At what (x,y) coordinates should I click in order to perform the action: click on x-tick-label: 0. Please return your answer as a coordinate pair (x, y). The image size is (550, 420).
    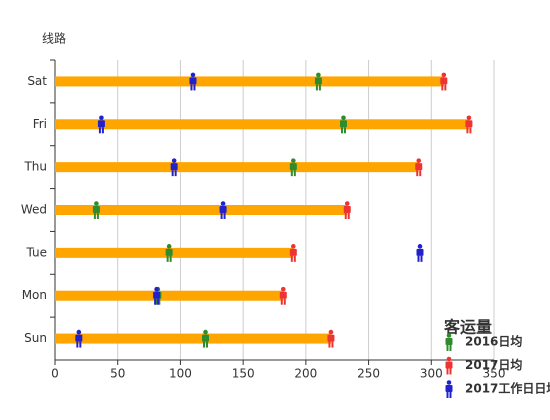
    Looking at the image, I should click on (55, 374).